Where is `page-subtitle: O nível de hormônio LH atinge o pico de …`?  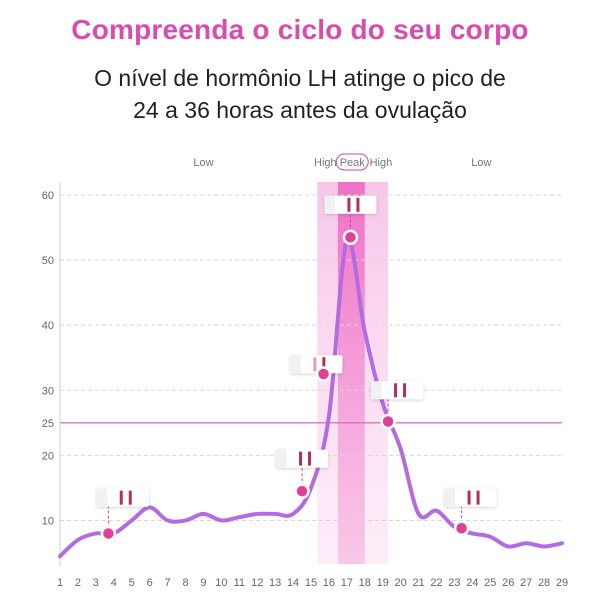 page-subtitle: O nível de hormônio LH atinge o pico de … is located at coordinates (300, 94).